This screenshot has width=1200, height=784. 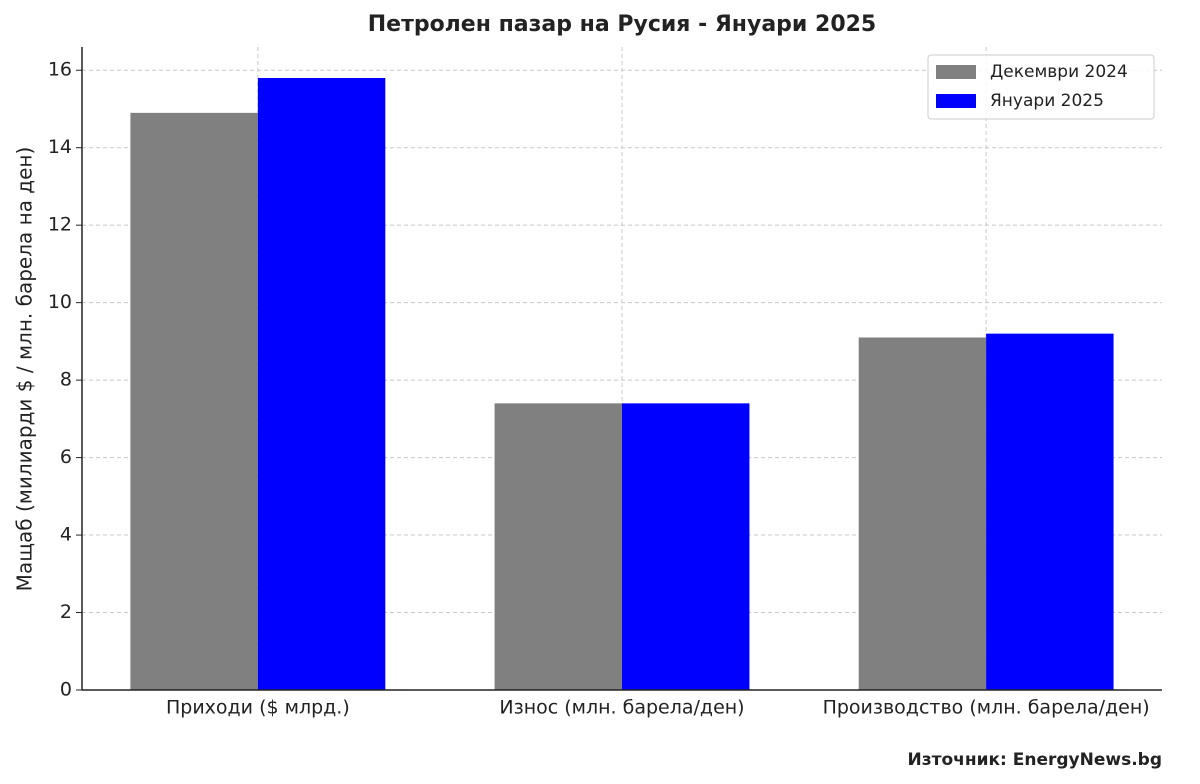 What do you see at coordinates (1047, 101) in the screenshot?
I see `legend-label: Януари 2025` at bounding box center [1047, 101].